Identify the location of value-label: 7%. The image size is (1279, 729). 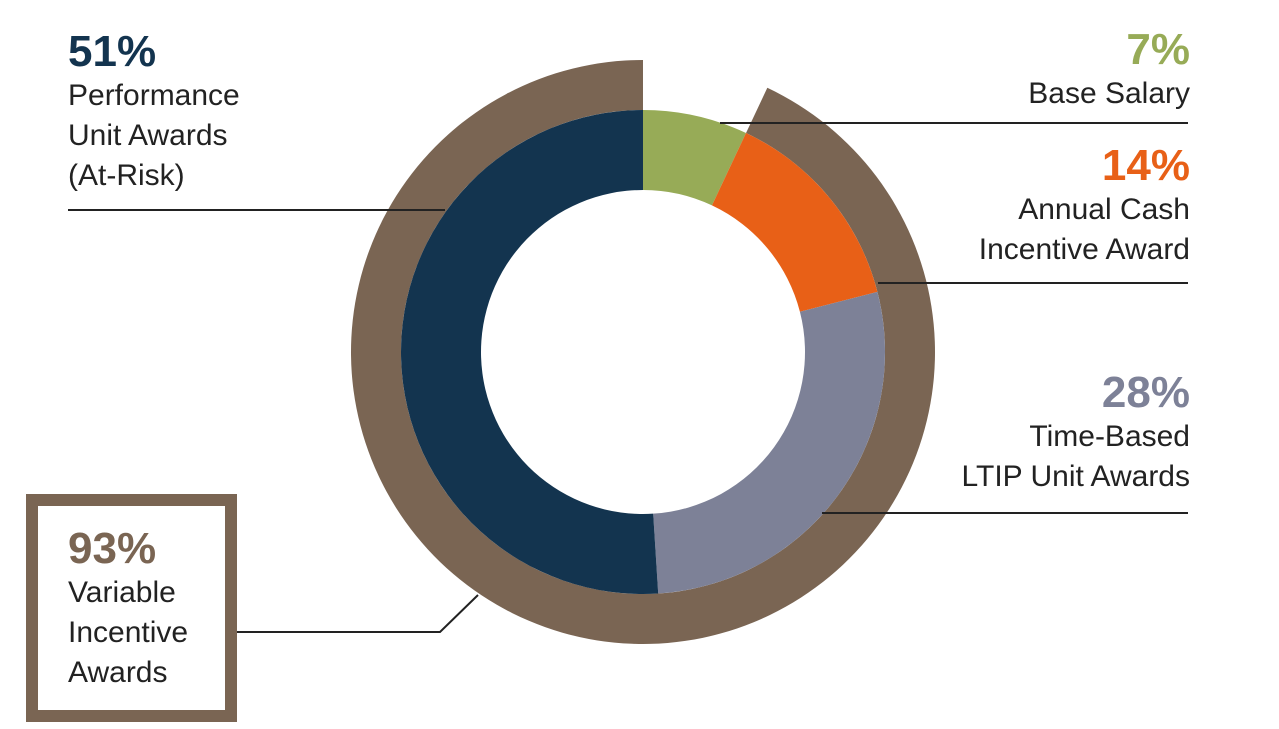
(1158, 49).